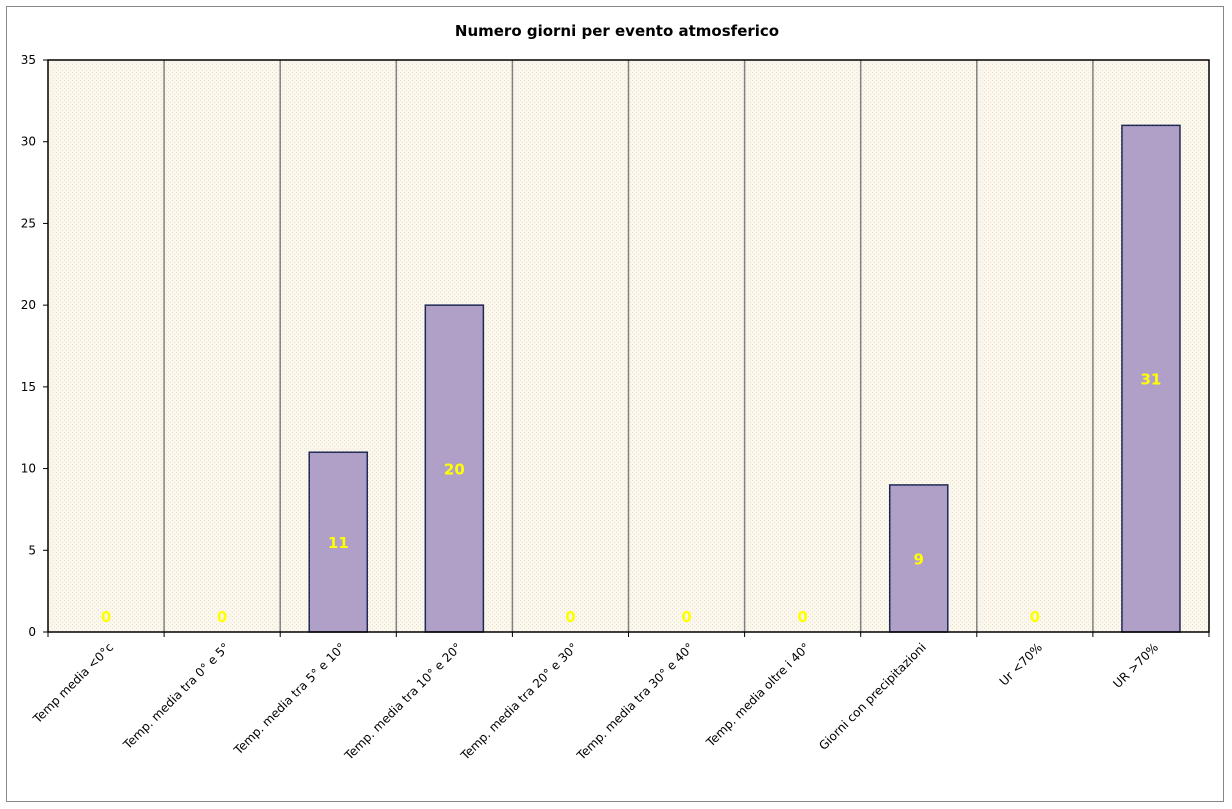  Describe the element at coordinates (872, 696) in the screenshot. I see `x-tick-label: Giorni con precipitazioni` at that location.